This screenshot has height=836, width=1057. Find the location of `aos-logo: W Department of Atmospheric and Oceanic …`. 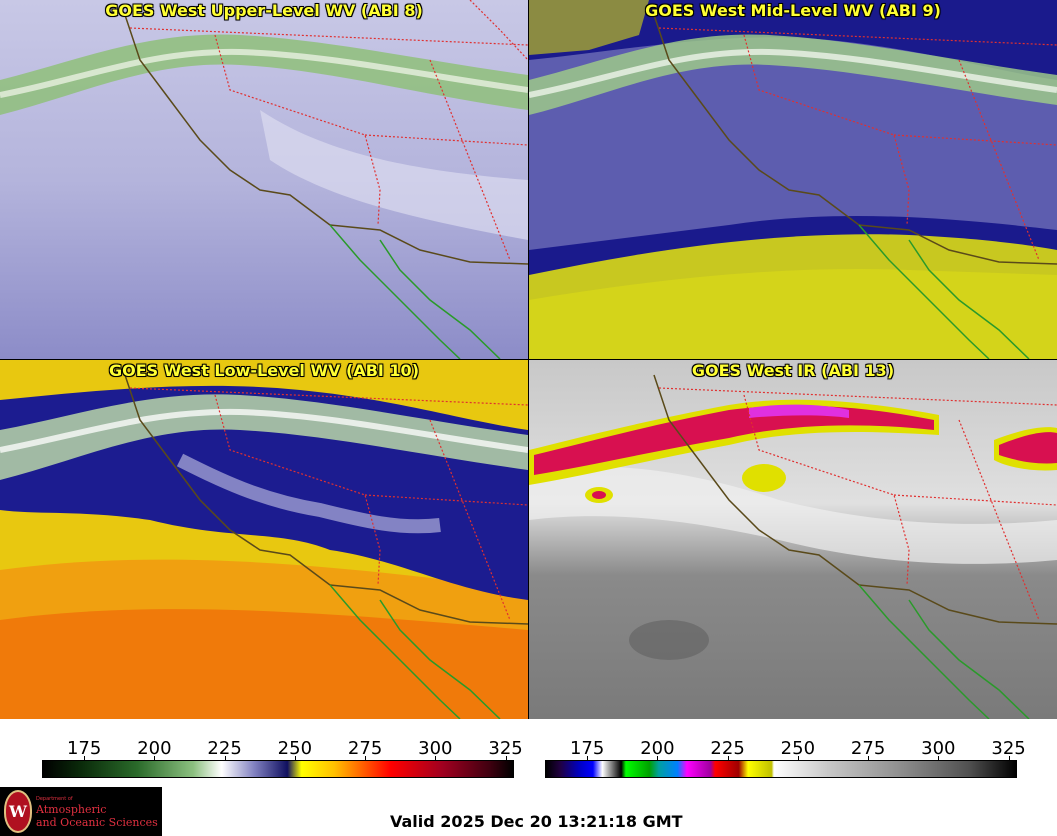

aos-logo: W Department of Atmospheric and Oceanic … is located at coordinates (81, 811).